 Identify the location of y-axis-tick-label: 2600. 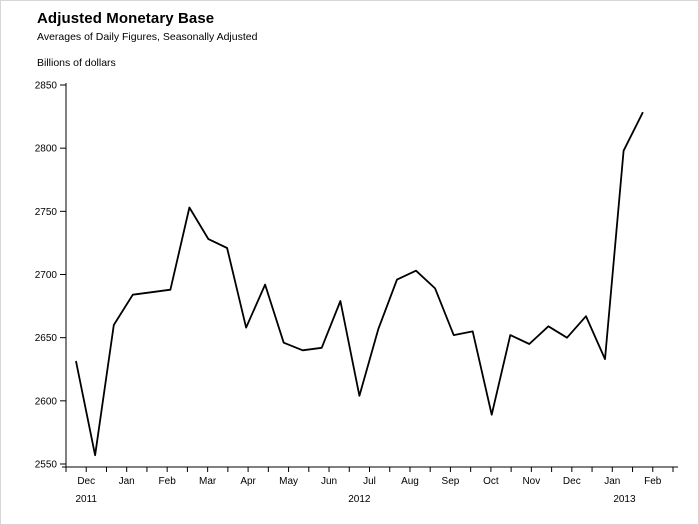
(46, 401).